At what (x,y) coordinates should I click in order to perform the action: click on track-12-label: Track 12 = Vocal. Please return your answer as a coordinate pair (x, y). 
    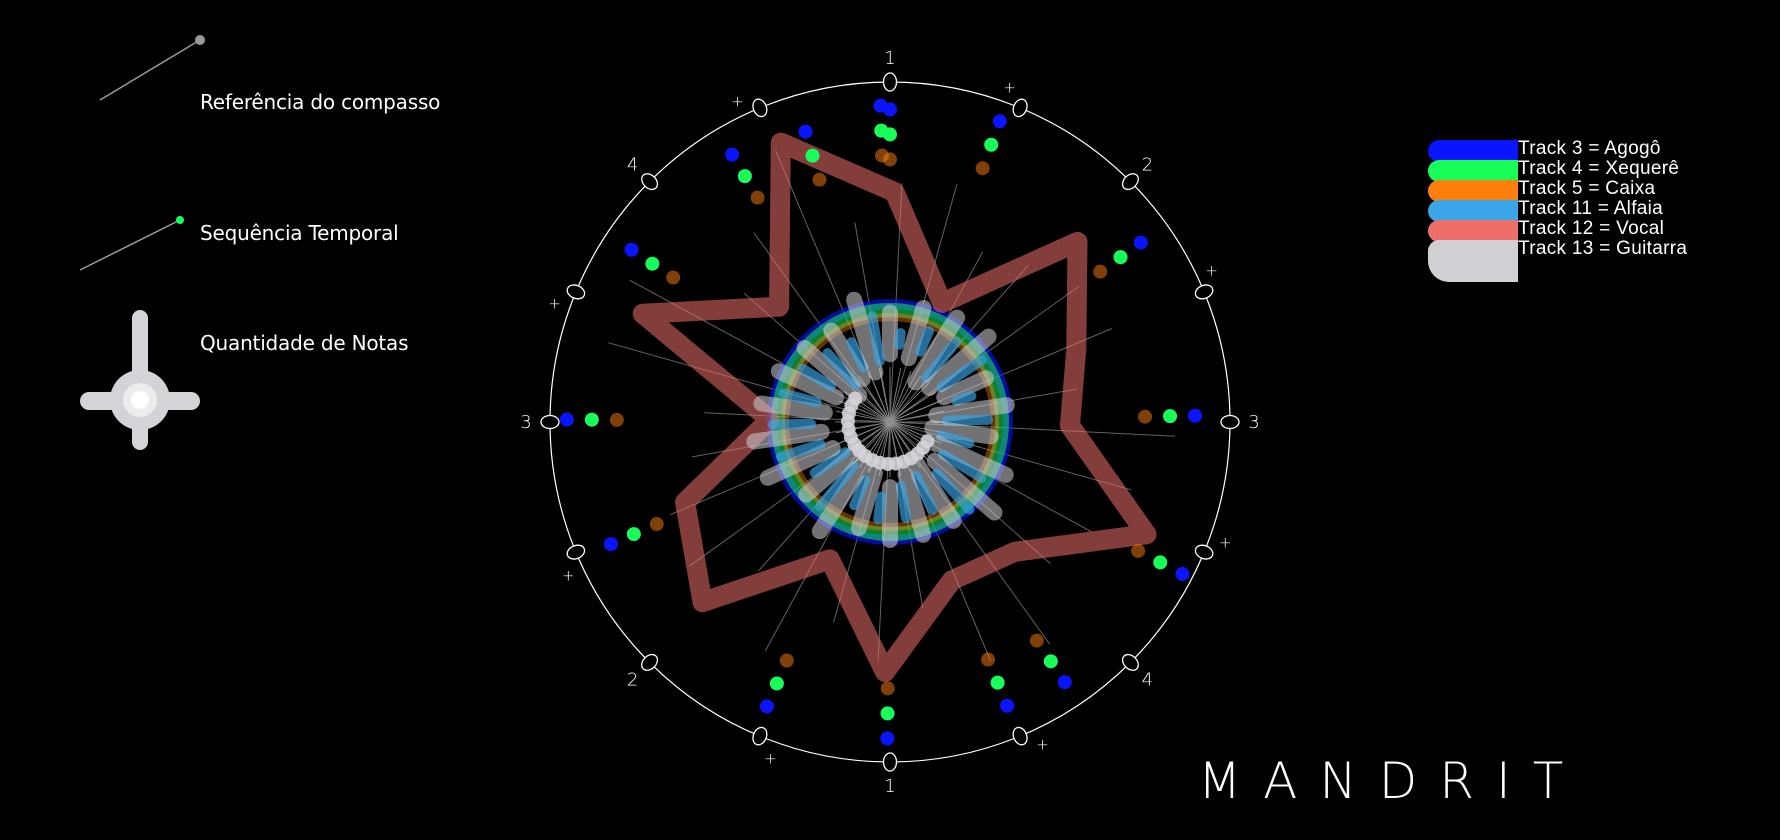
    Looking at the image, I should click on (1591, 228).